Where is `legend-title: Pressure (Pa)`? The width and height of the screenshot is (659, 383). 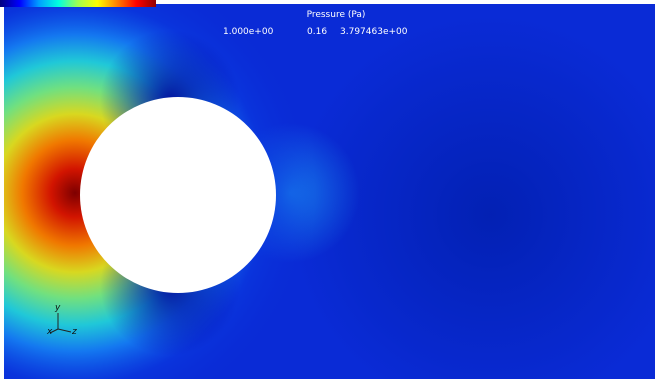
legend-title: Pressure (Pa) is located at coordinates (336, 15).